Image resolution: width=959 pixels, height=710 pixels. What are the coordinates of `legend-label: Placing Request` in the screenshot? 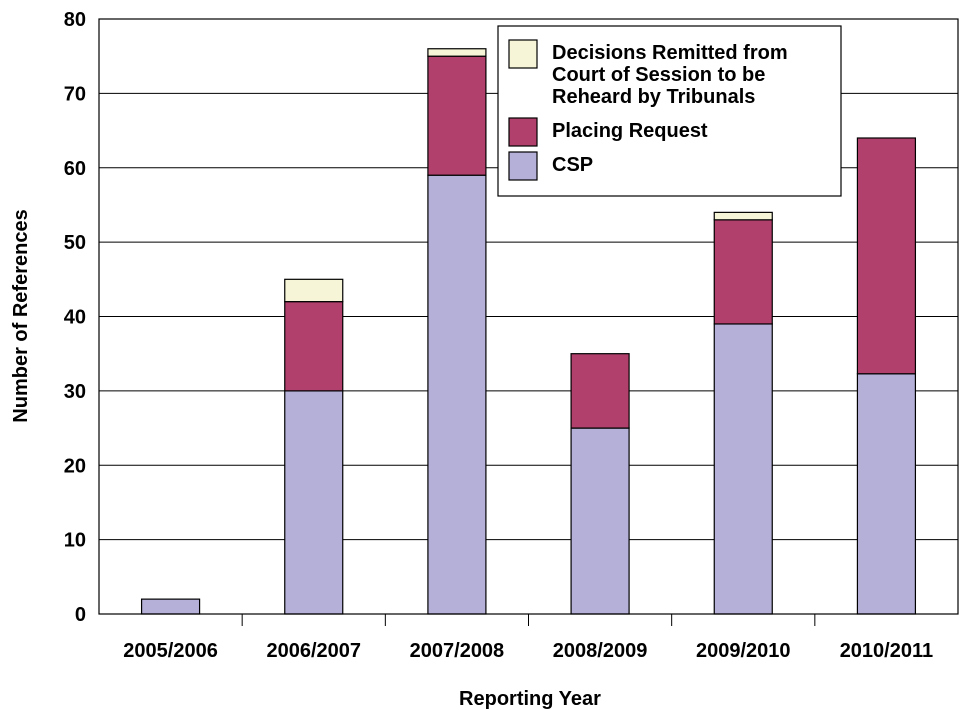 It's located at (630, 131).